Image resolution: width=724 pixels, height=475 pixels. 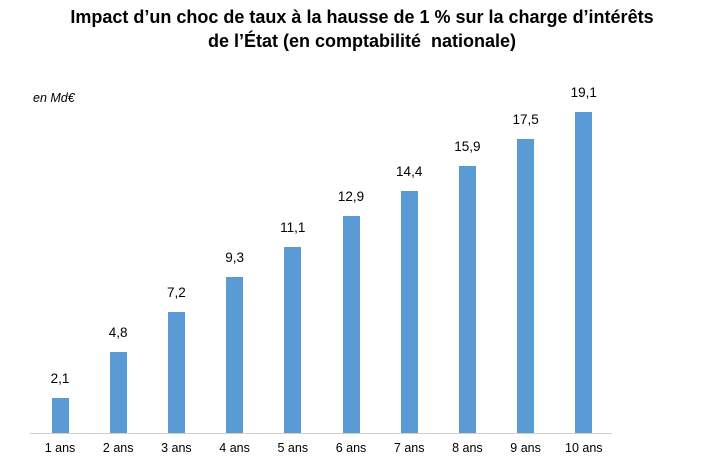 What do you see at coordinates (409, 448) in the screenshot?
I see `x-axis-tick-label: 7 ans` at bounding box center [409, 448].